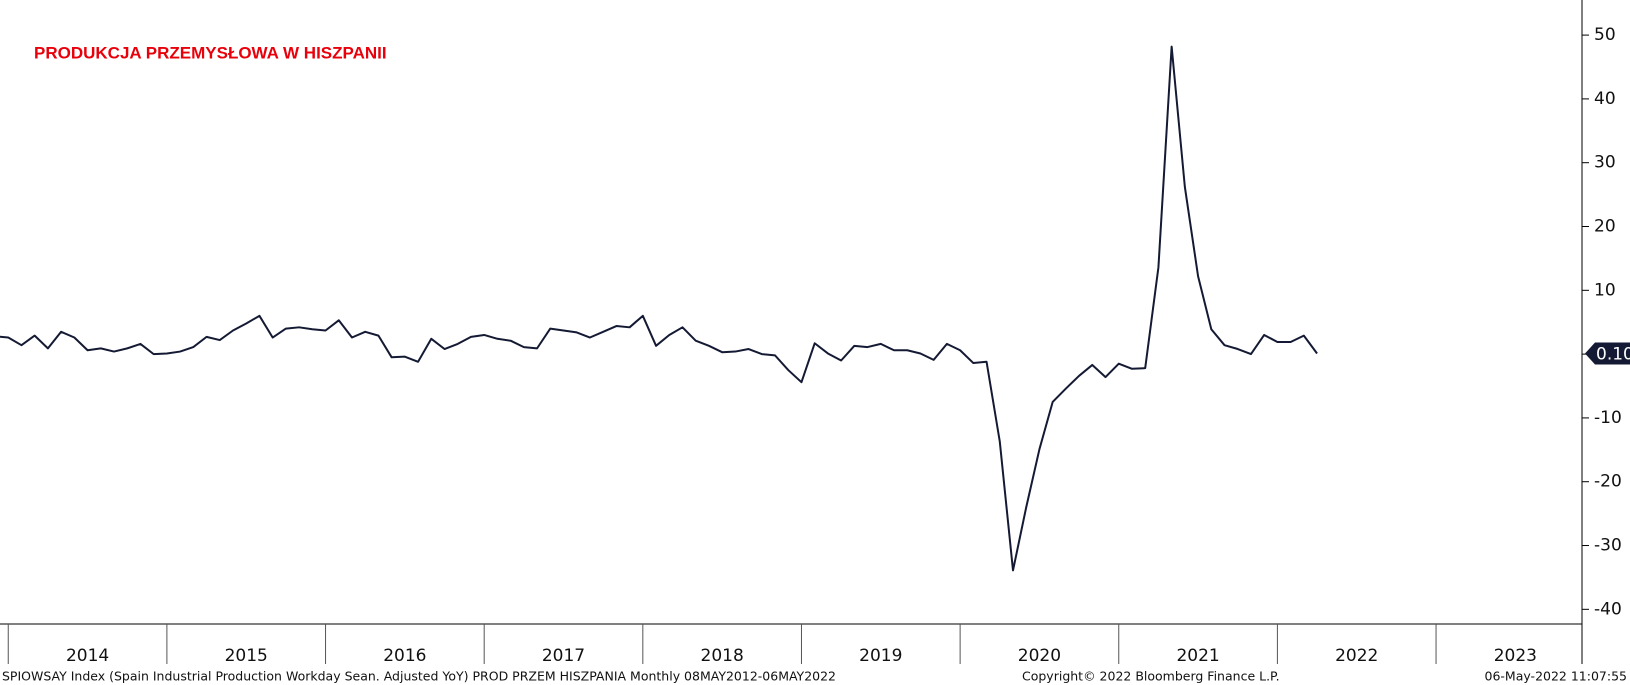 Image resolution: width=1630 pixels, height=685 pixels. I want to click on y-tick-label: -40, so click(1608, 609).